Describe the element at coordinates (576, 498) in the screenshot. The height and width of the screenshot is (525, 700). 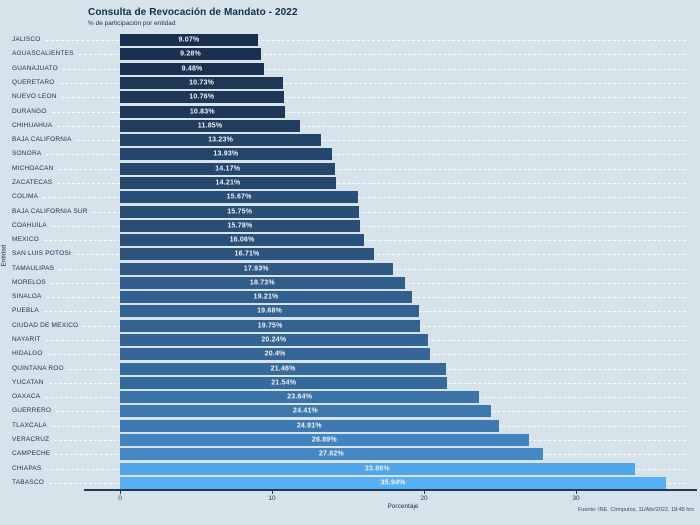
I see `x-tick-label: 30` at that location.